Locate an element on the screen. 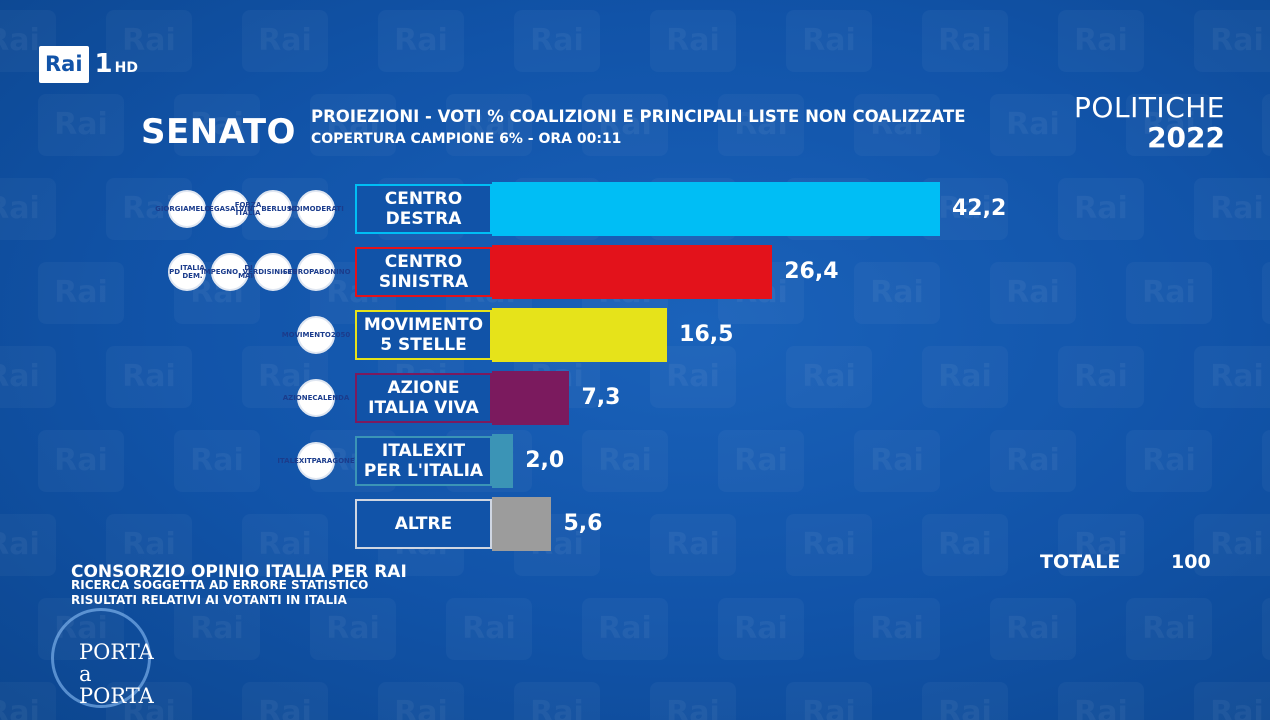 This screenshot has width=1270, height=720. election-badge: POLITICHE 2022 is located at coordinates (1149, 123).